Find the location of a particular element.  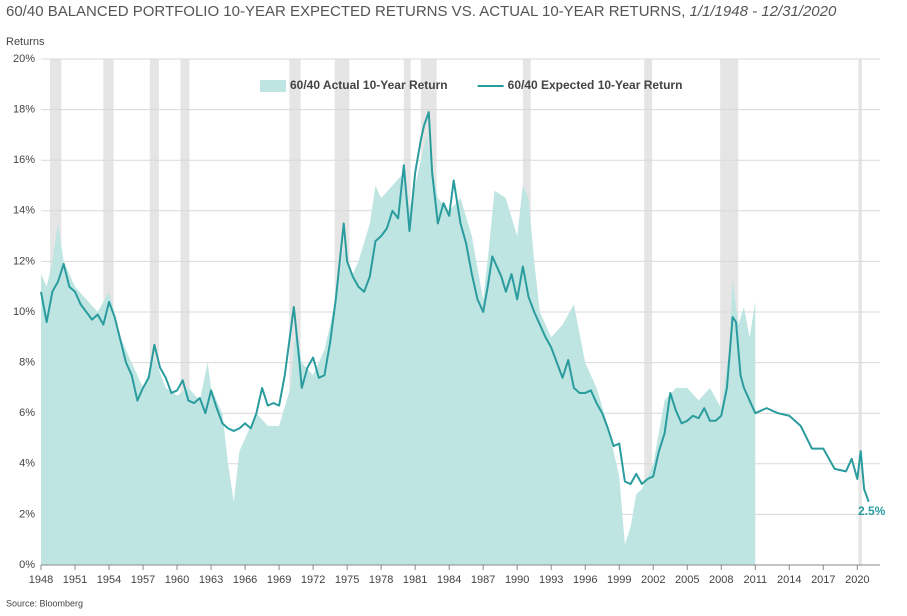

x-tick-label: 1984 is located at coordinates (449, 580).